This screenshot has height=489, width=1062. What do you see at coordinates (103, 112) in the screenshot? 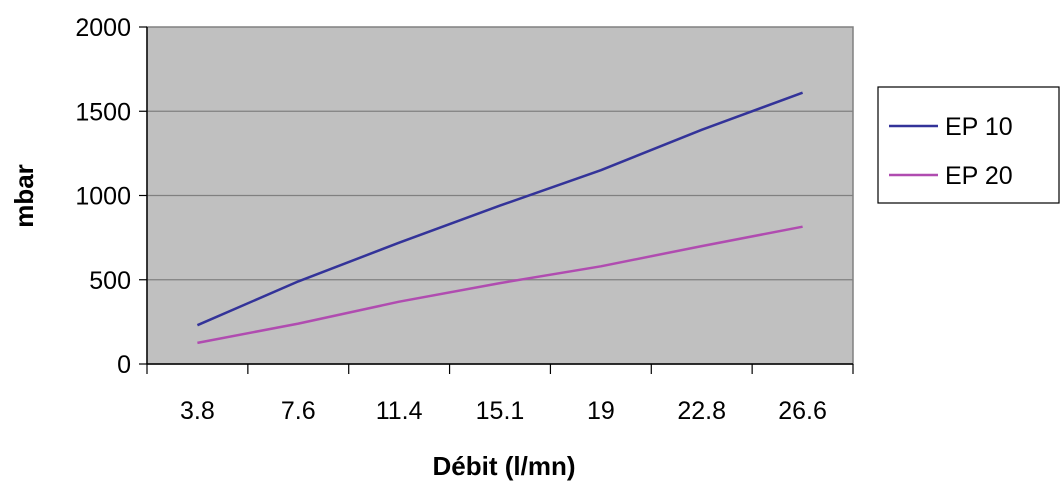
I see `y-tick-label: 1500` at bounding box center [103, 112].